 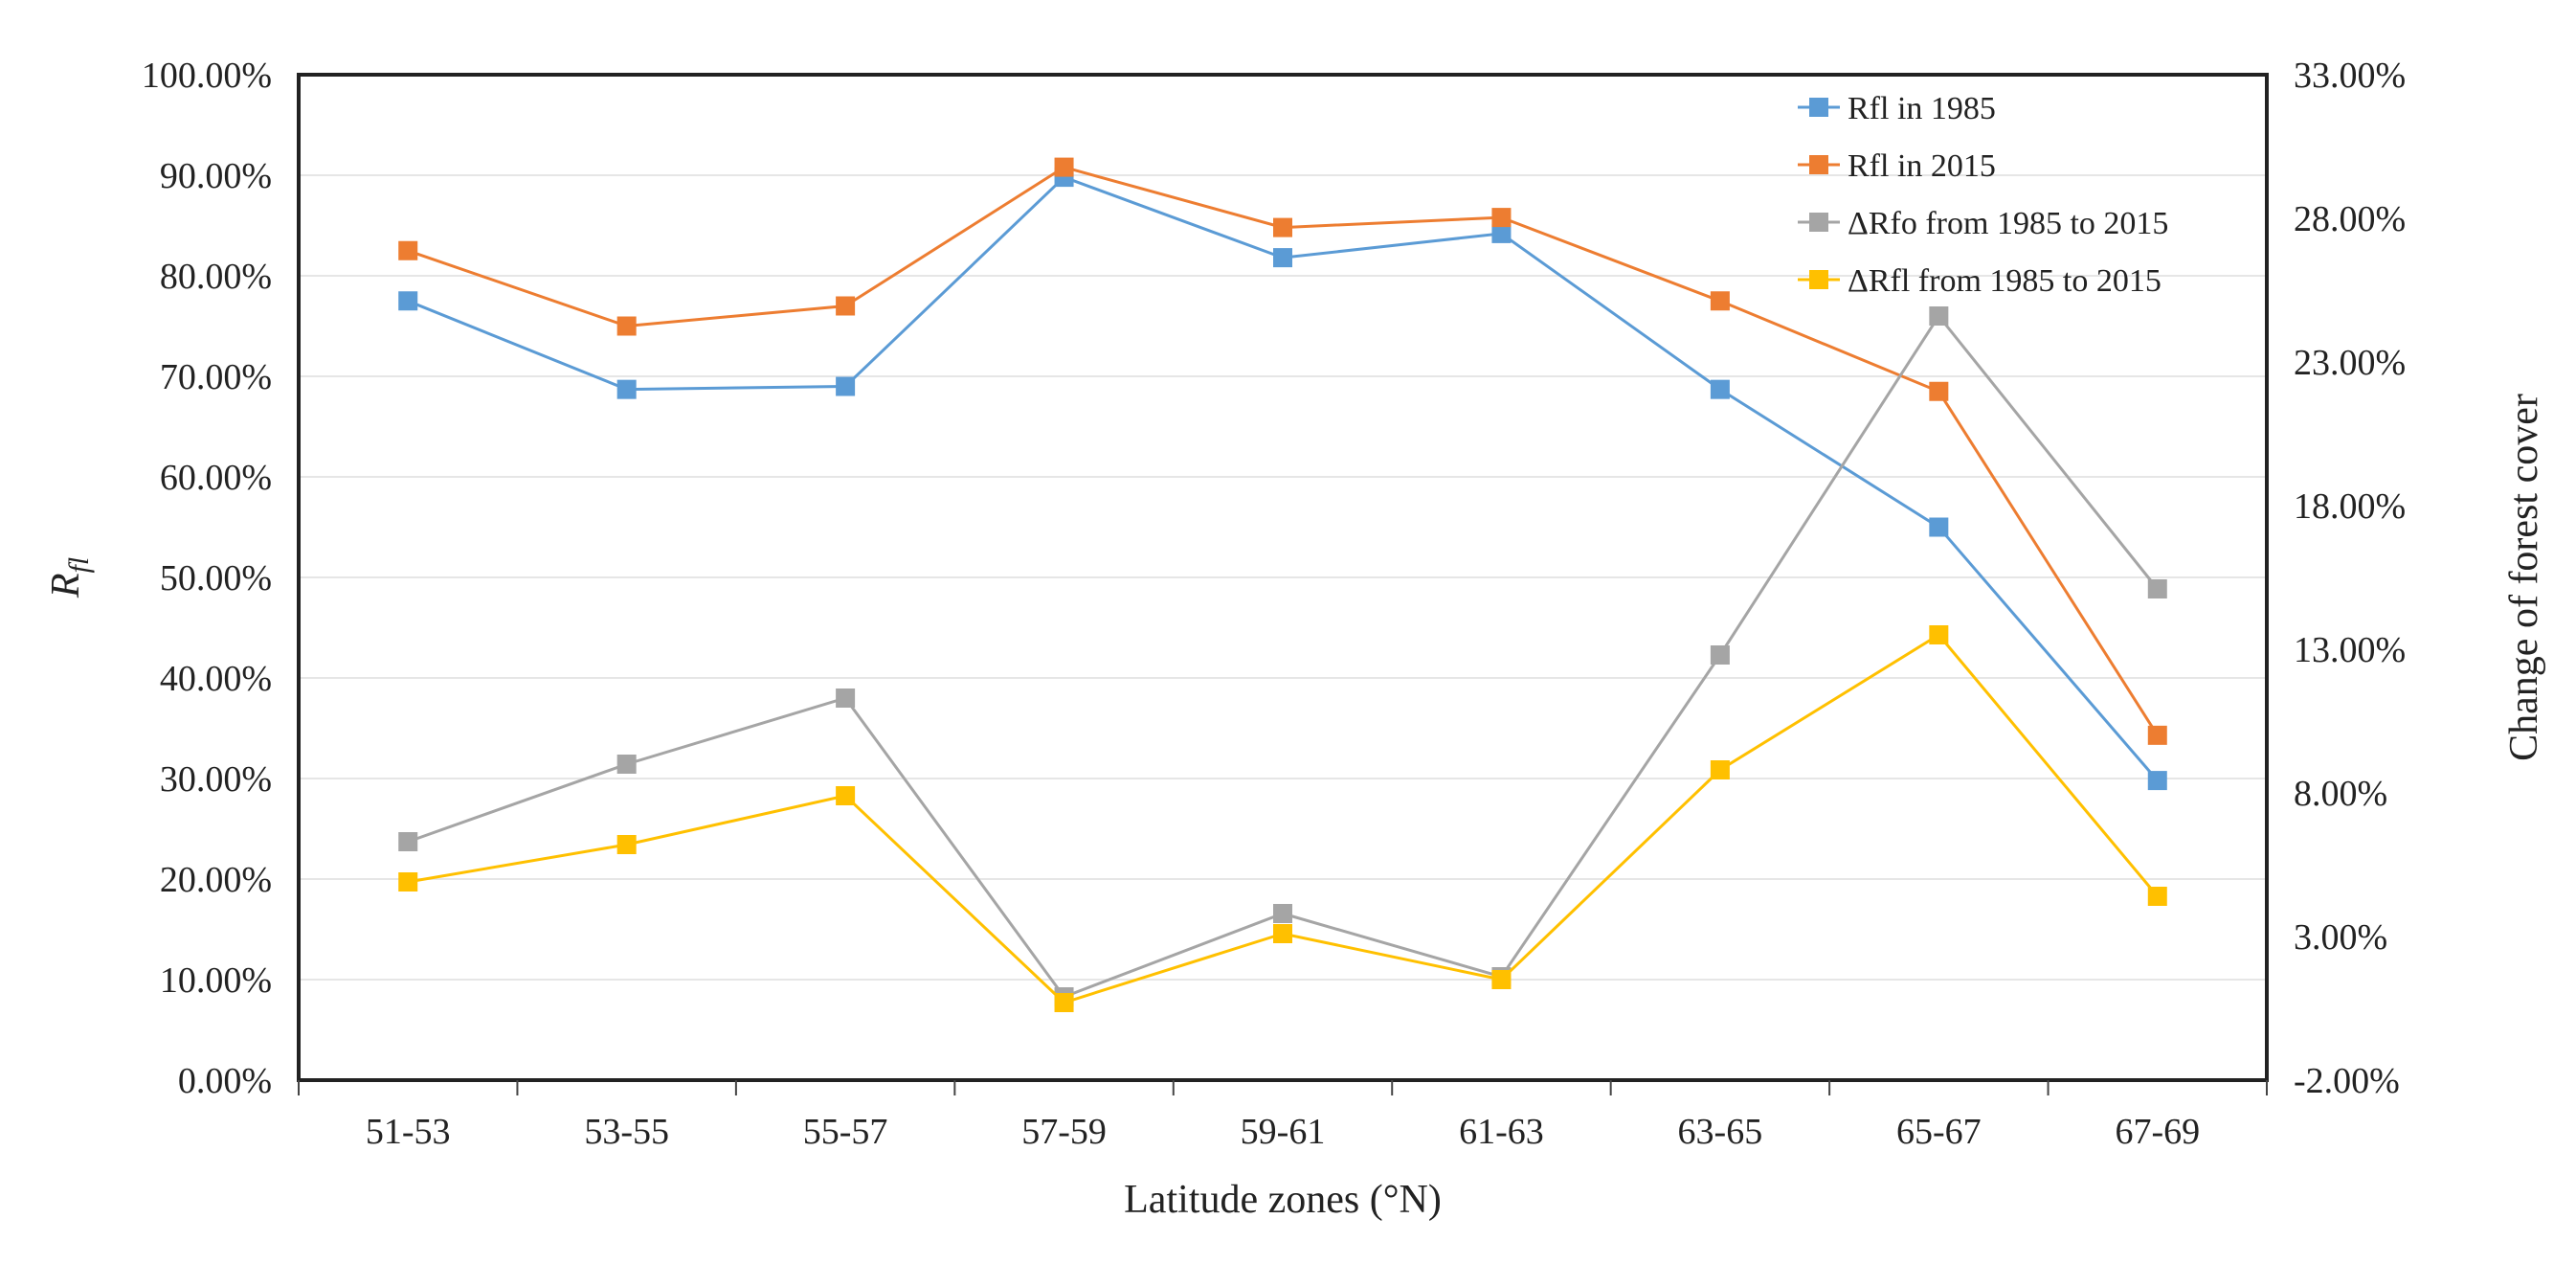 What do you see at coordinates (1922, 108) in the screenshot?
I see `legend-label: Rfl in 1985` at bounding box center [1922, 108].